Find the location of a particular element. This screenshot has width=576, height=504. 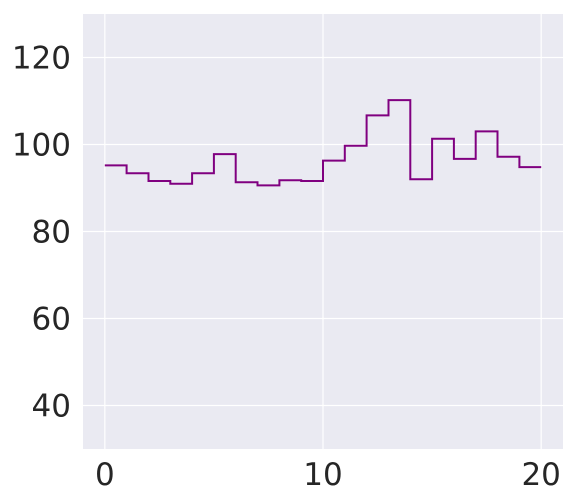

y-tick-labels: 40 60 80 100 120 is located at coordinates (41, 233).